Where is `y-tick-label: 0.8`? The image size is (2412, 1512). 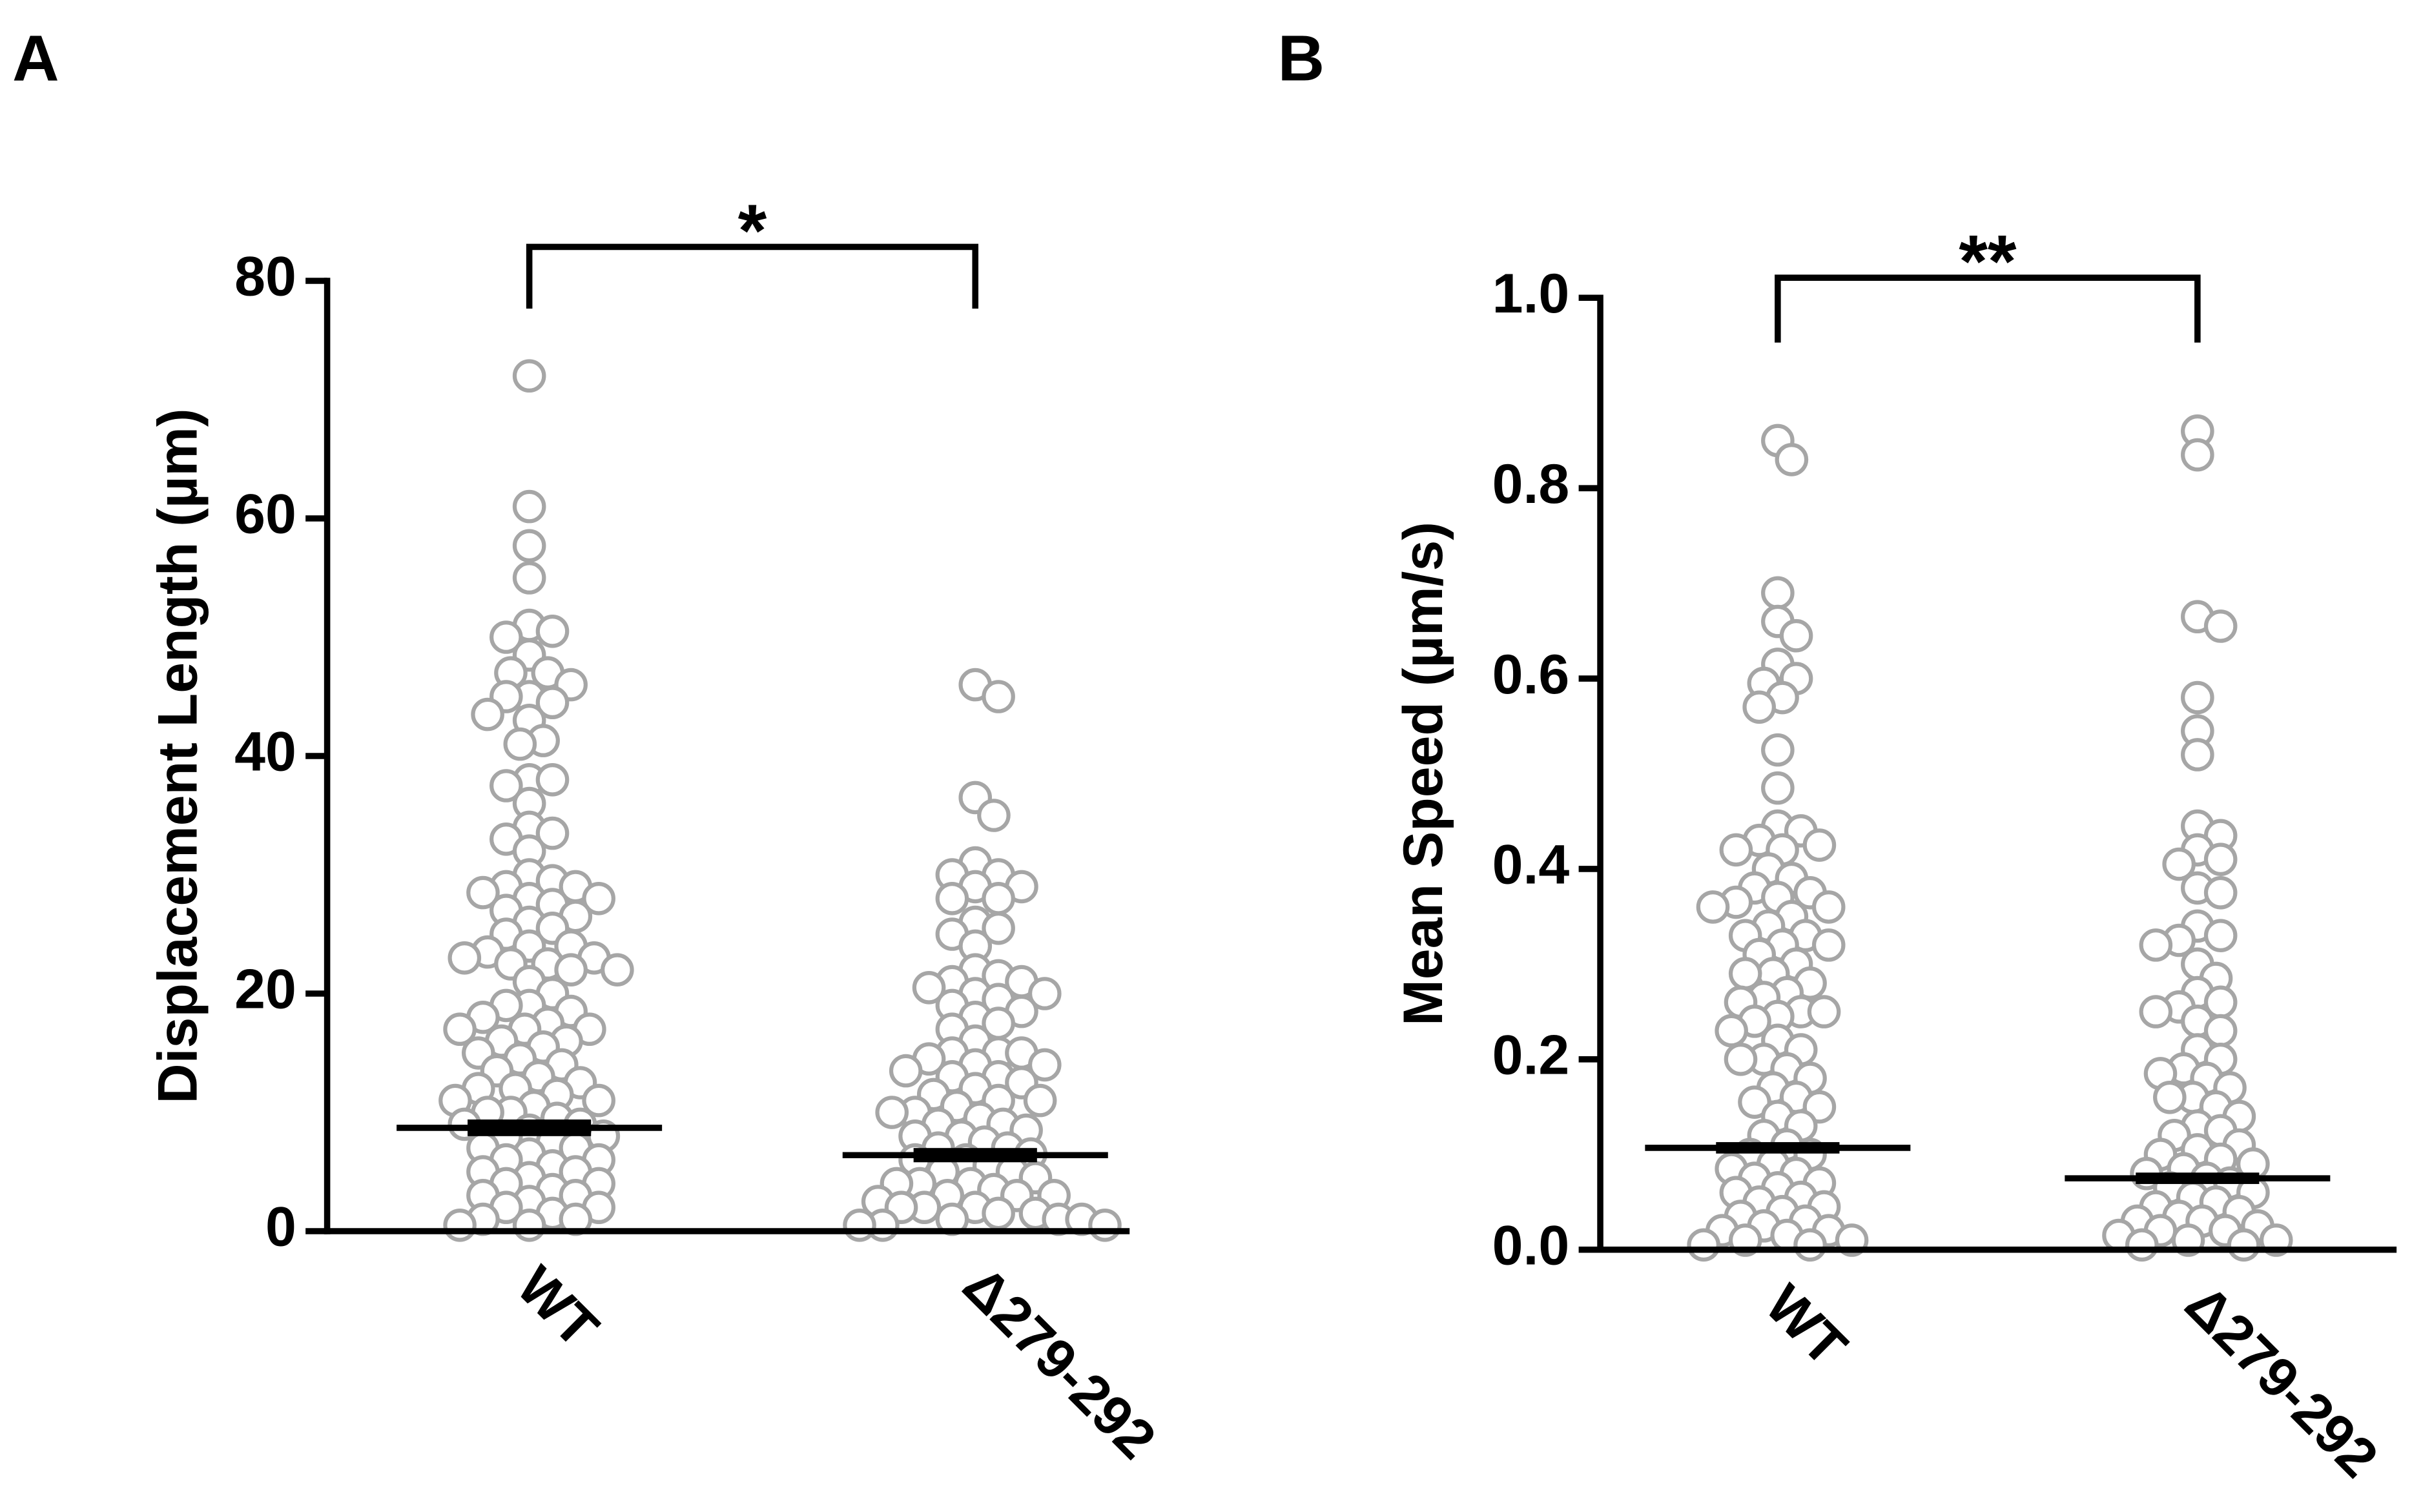
y-tick-label: 0.8 is located at coordinates (1531, 484).